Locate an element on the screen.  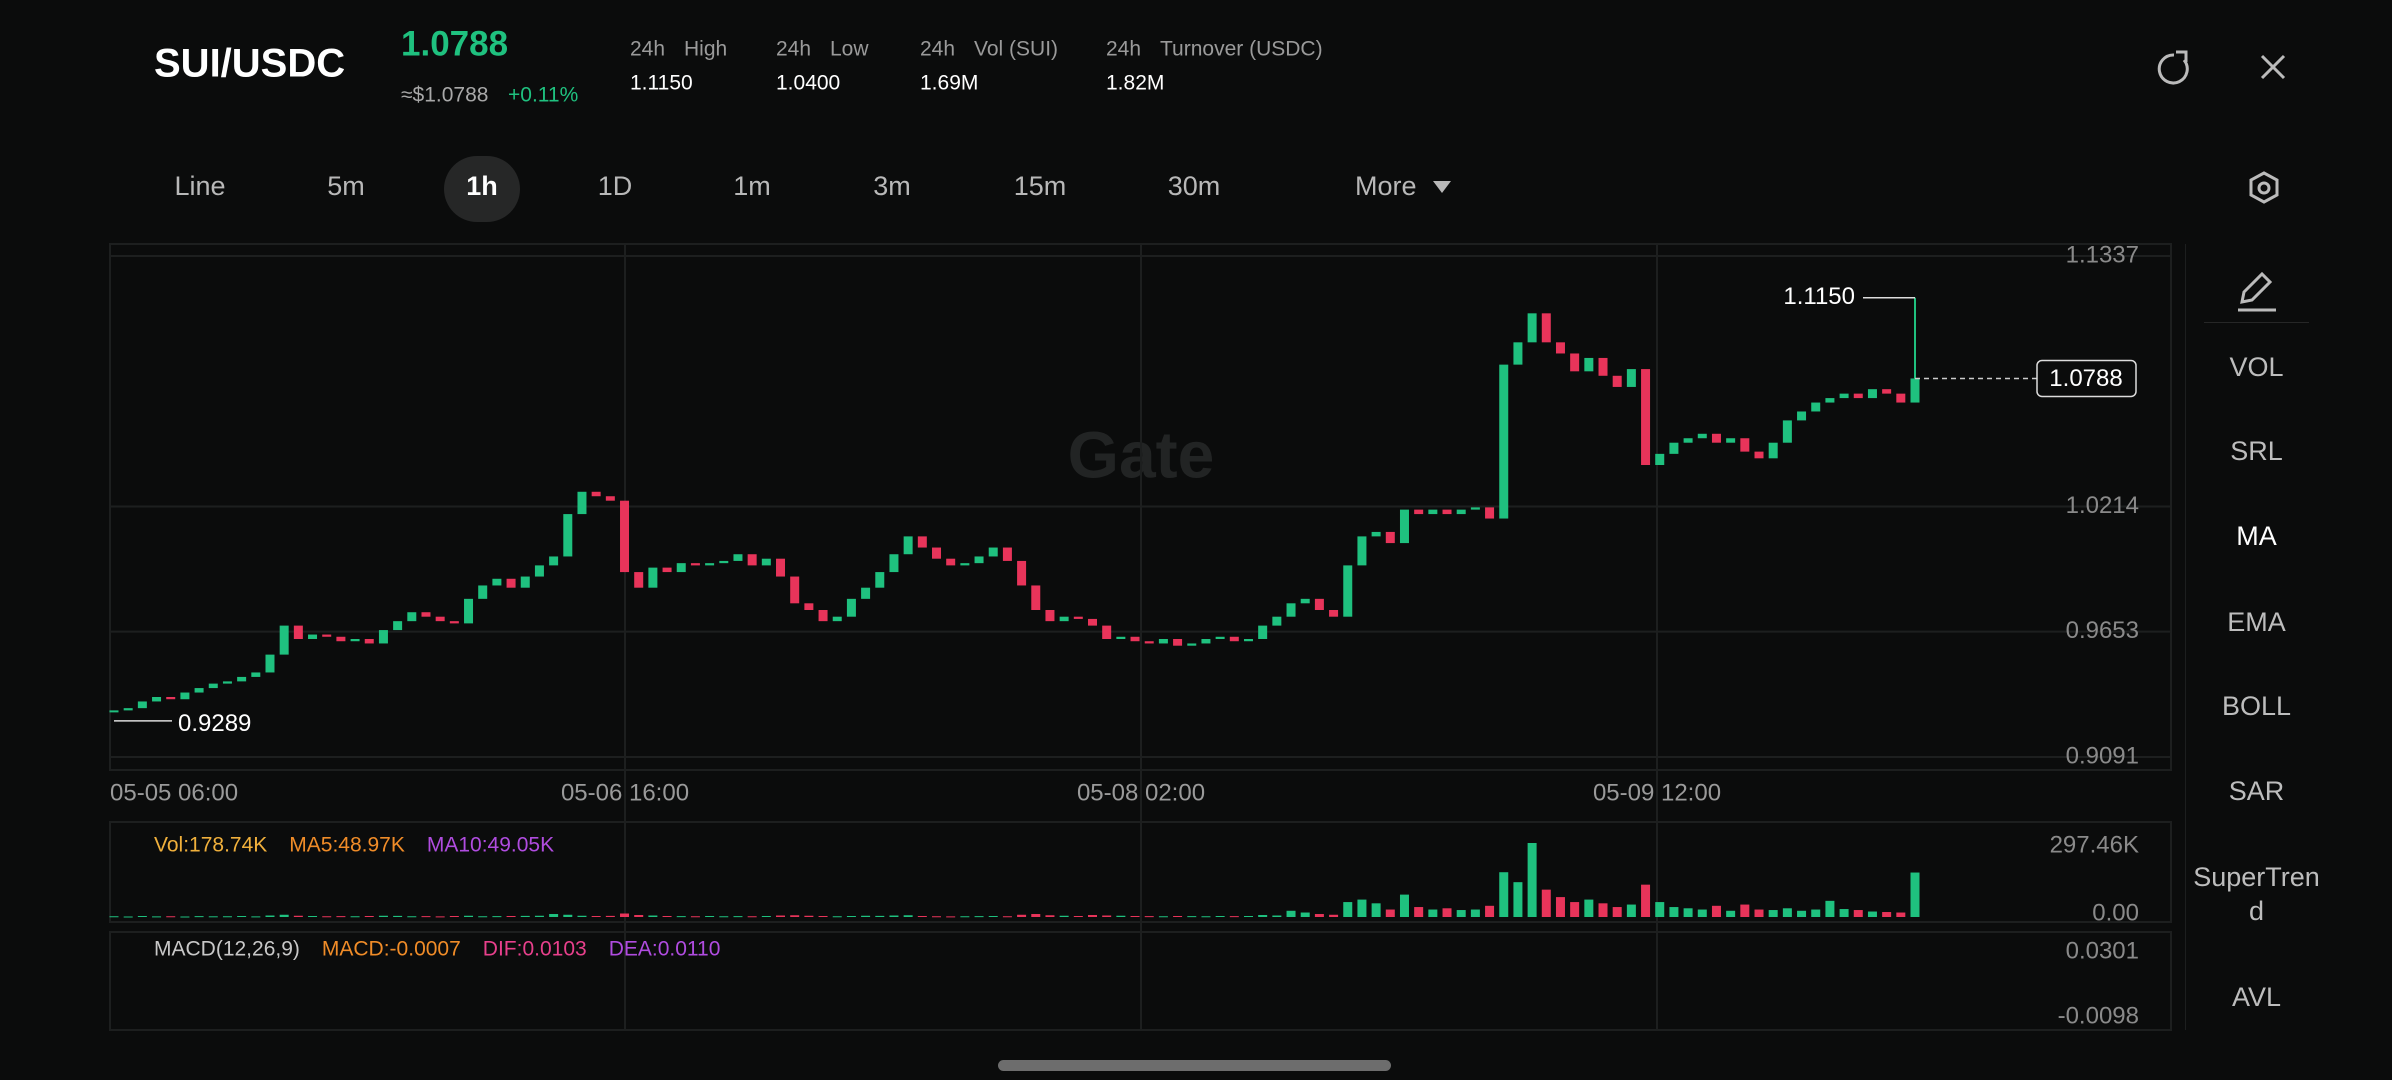
interval-tab: More is located at coordinates (1386, 186).